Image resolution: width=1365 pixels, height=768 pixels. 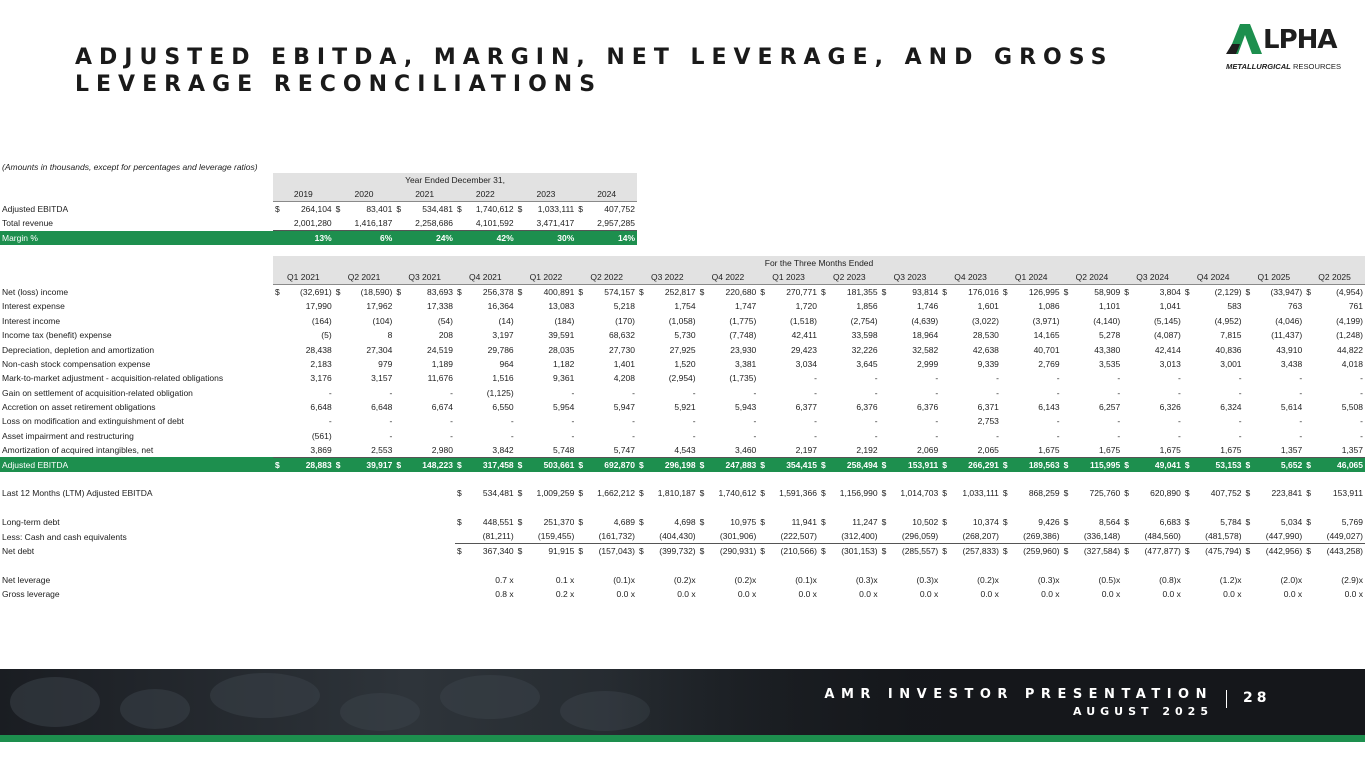 What do you see at coordinates (373, 223) in the screenshot?
I see `cell-value: 1,416,187` at bounding box center [373, 223].